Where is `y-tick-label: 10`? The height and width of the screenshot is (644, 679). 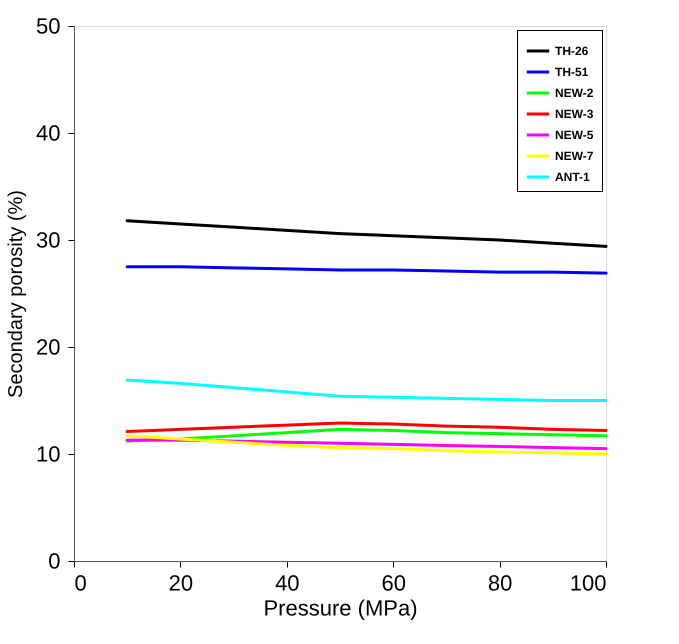
y-tick-label: 10 is located at coordinates (48, 454).